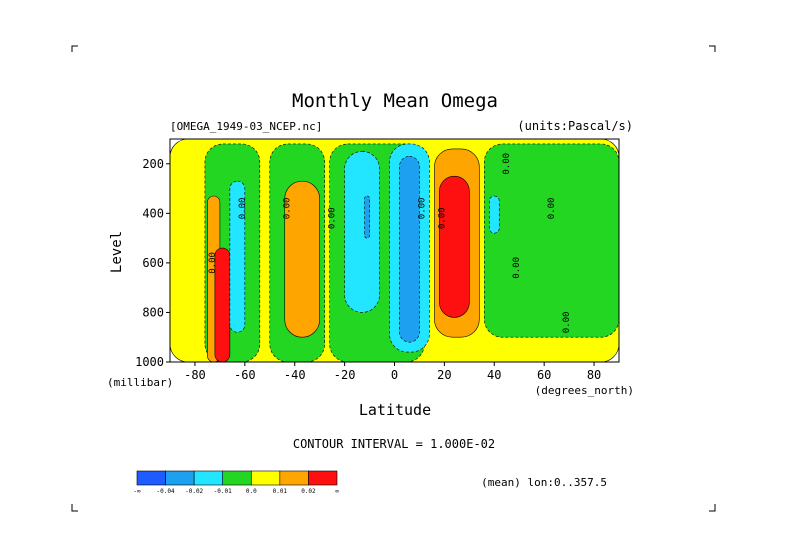 The image size is (789, 558). I want to click on corner-mark-top-left, so click(74, 48).